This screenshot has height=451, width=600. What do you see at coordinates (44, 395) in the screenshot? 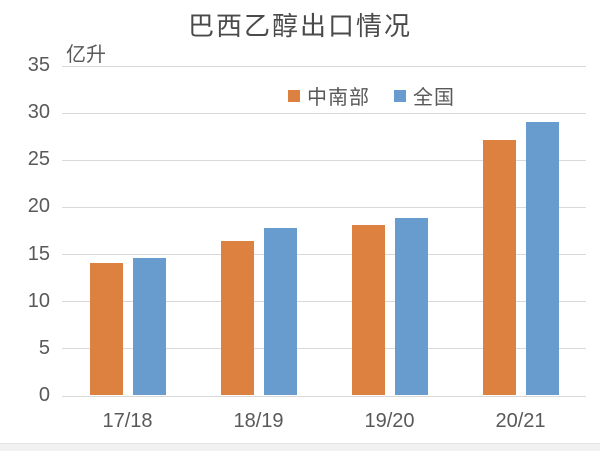
I see `y-tick-label: 0` at bounding box center [44, 395].